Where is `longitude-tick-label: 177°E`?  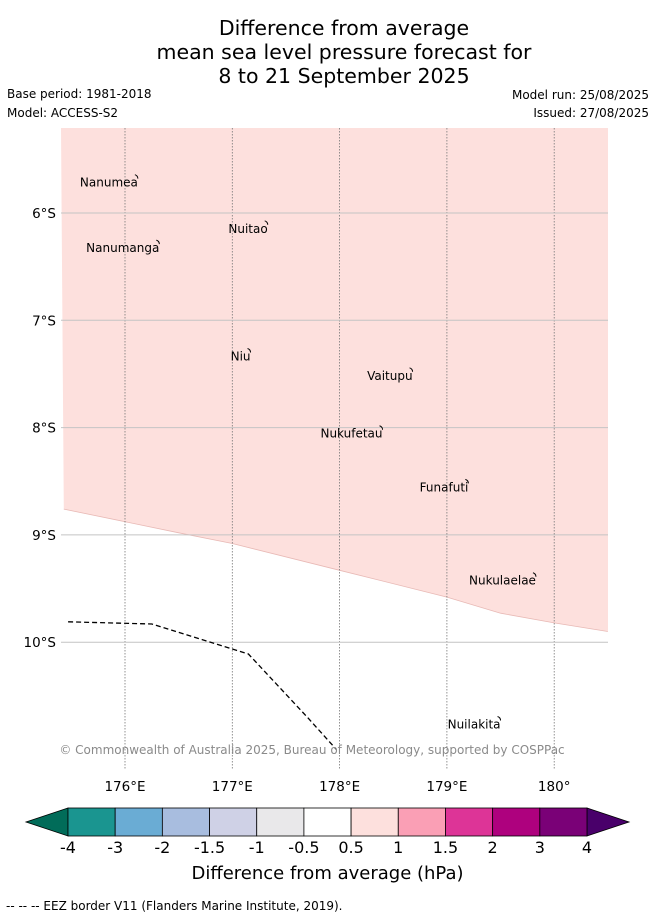 longitude-tick-label: 177°E is located at coordinates (232, 787).